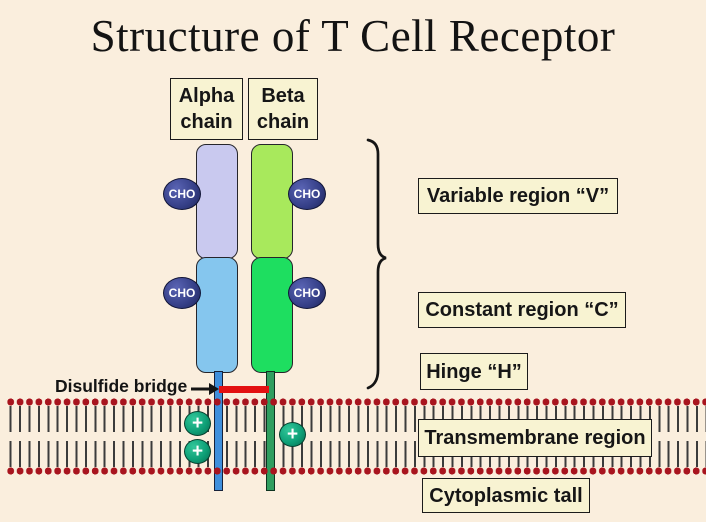 Image resolution: width=706 pixels, height=522 pixels. I want to click on cytoplasmic-tail-label: Cytoplasmic tall, so click(506, 495).